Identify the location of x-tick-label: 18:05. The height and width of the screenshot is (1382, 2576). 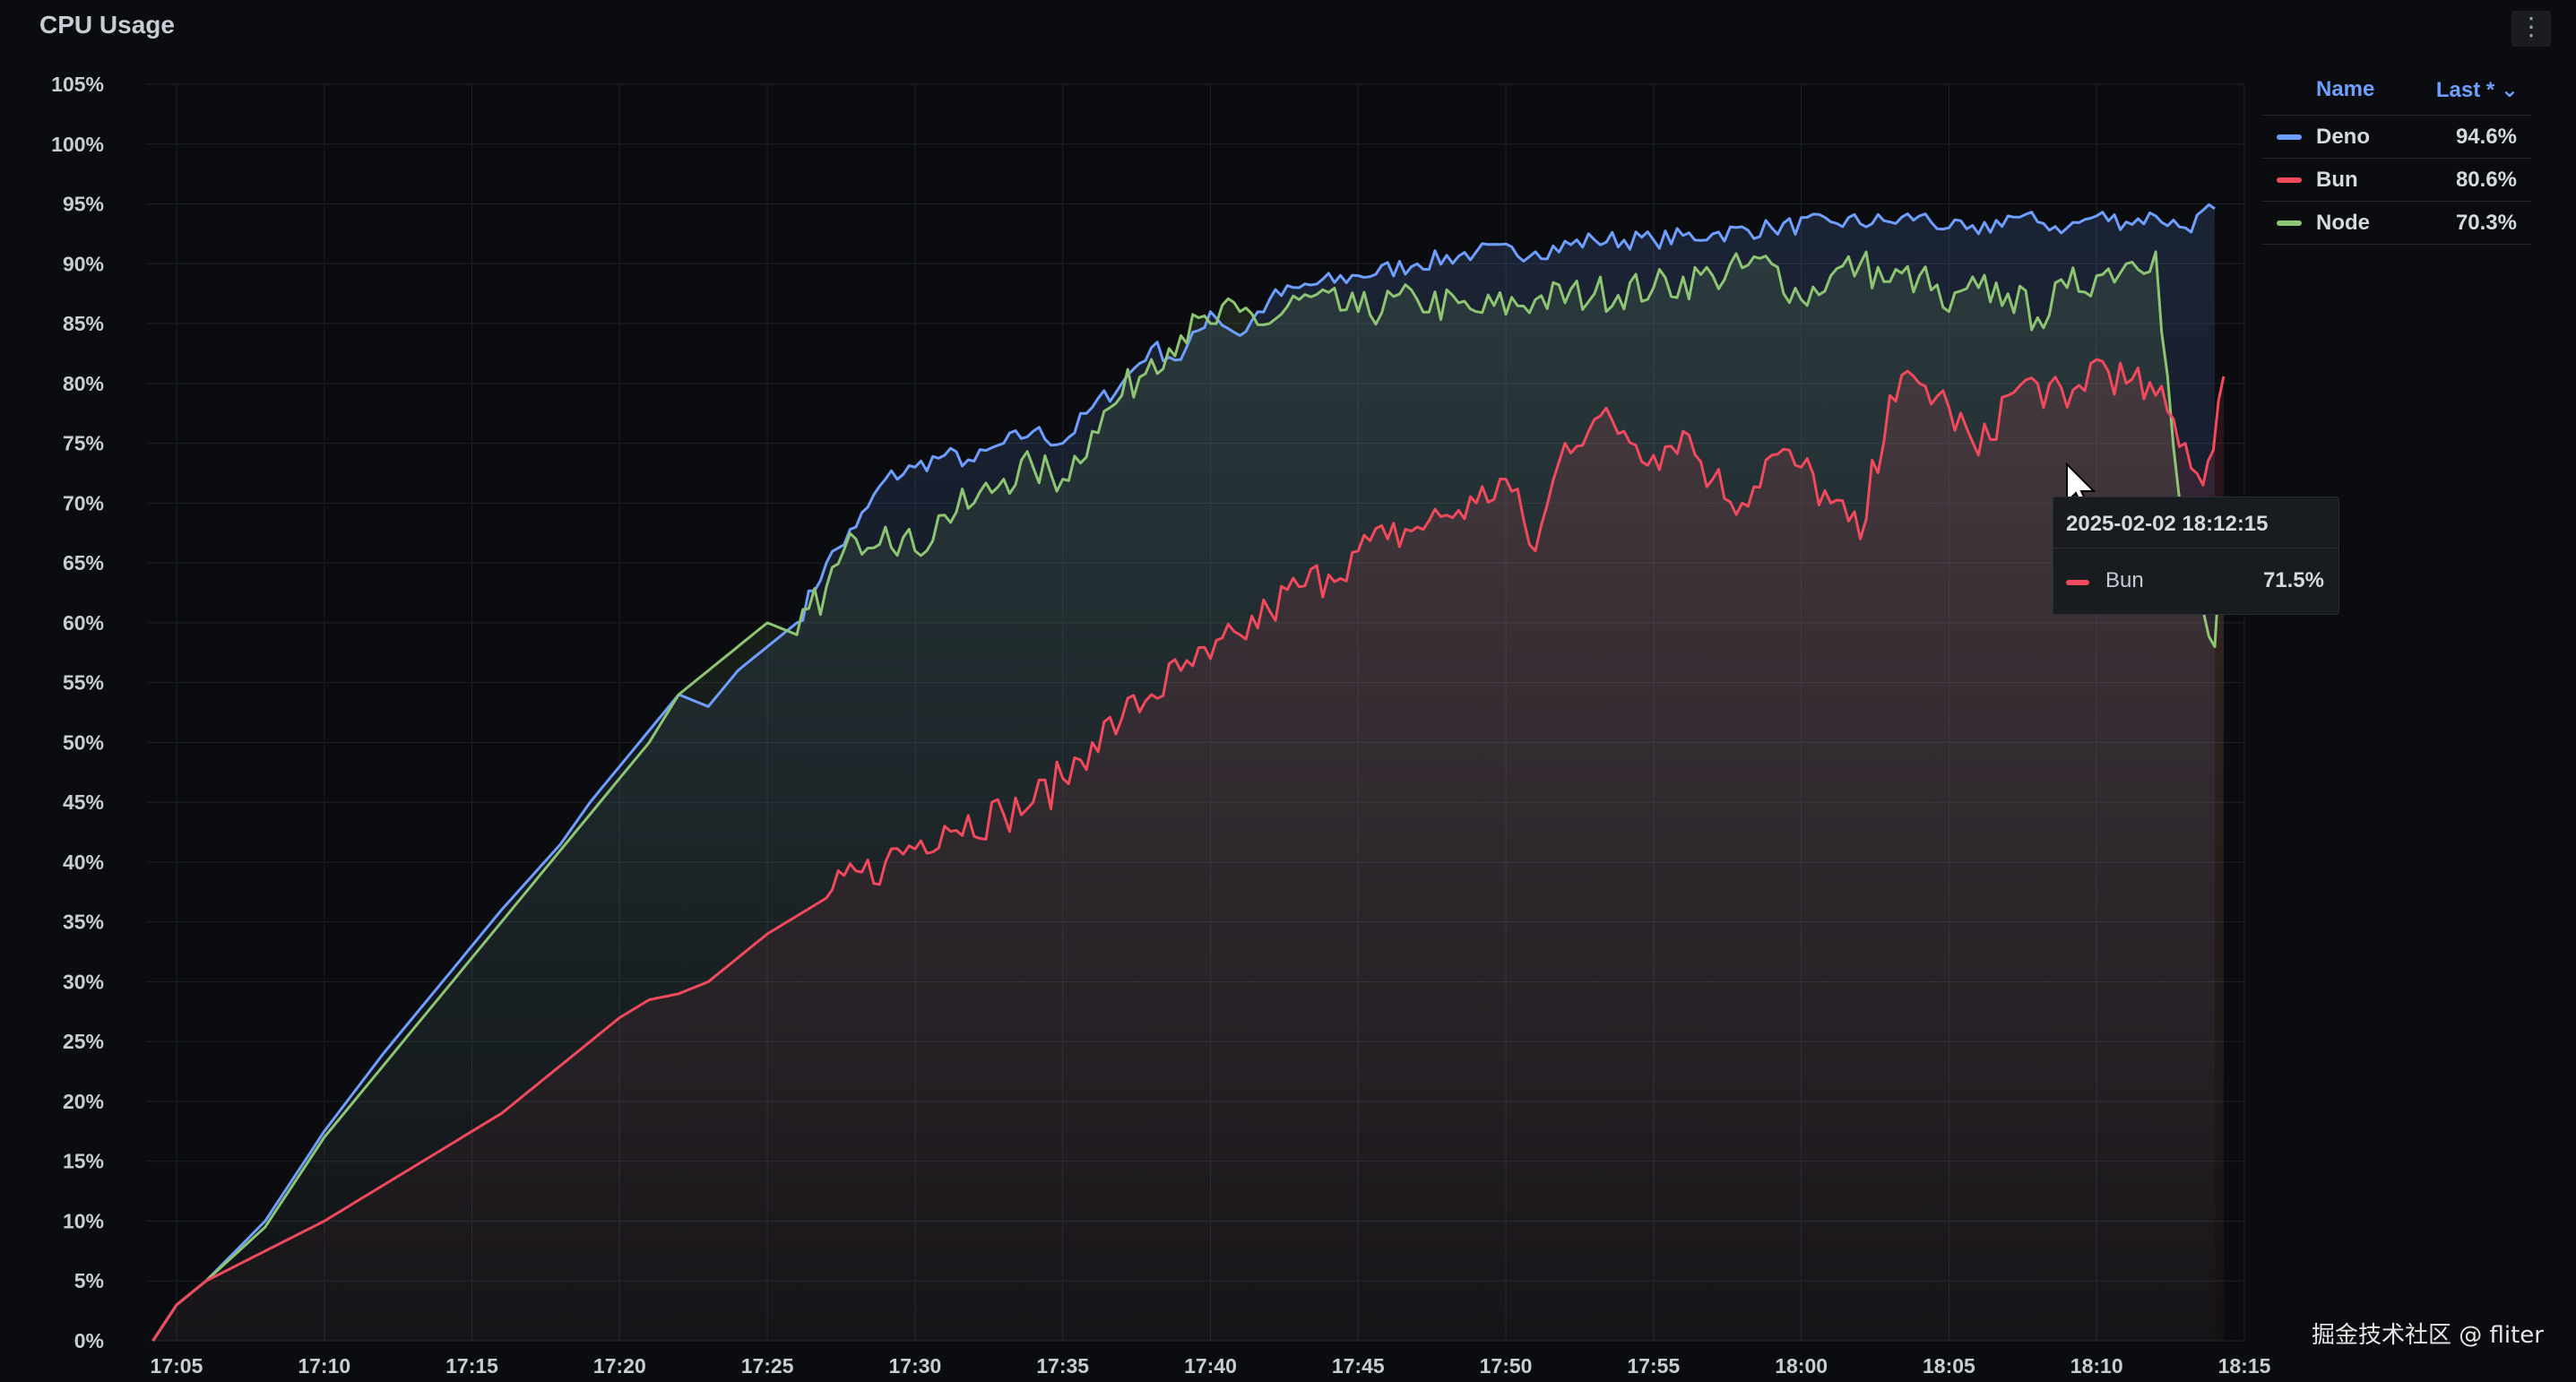
(1949, 1366).